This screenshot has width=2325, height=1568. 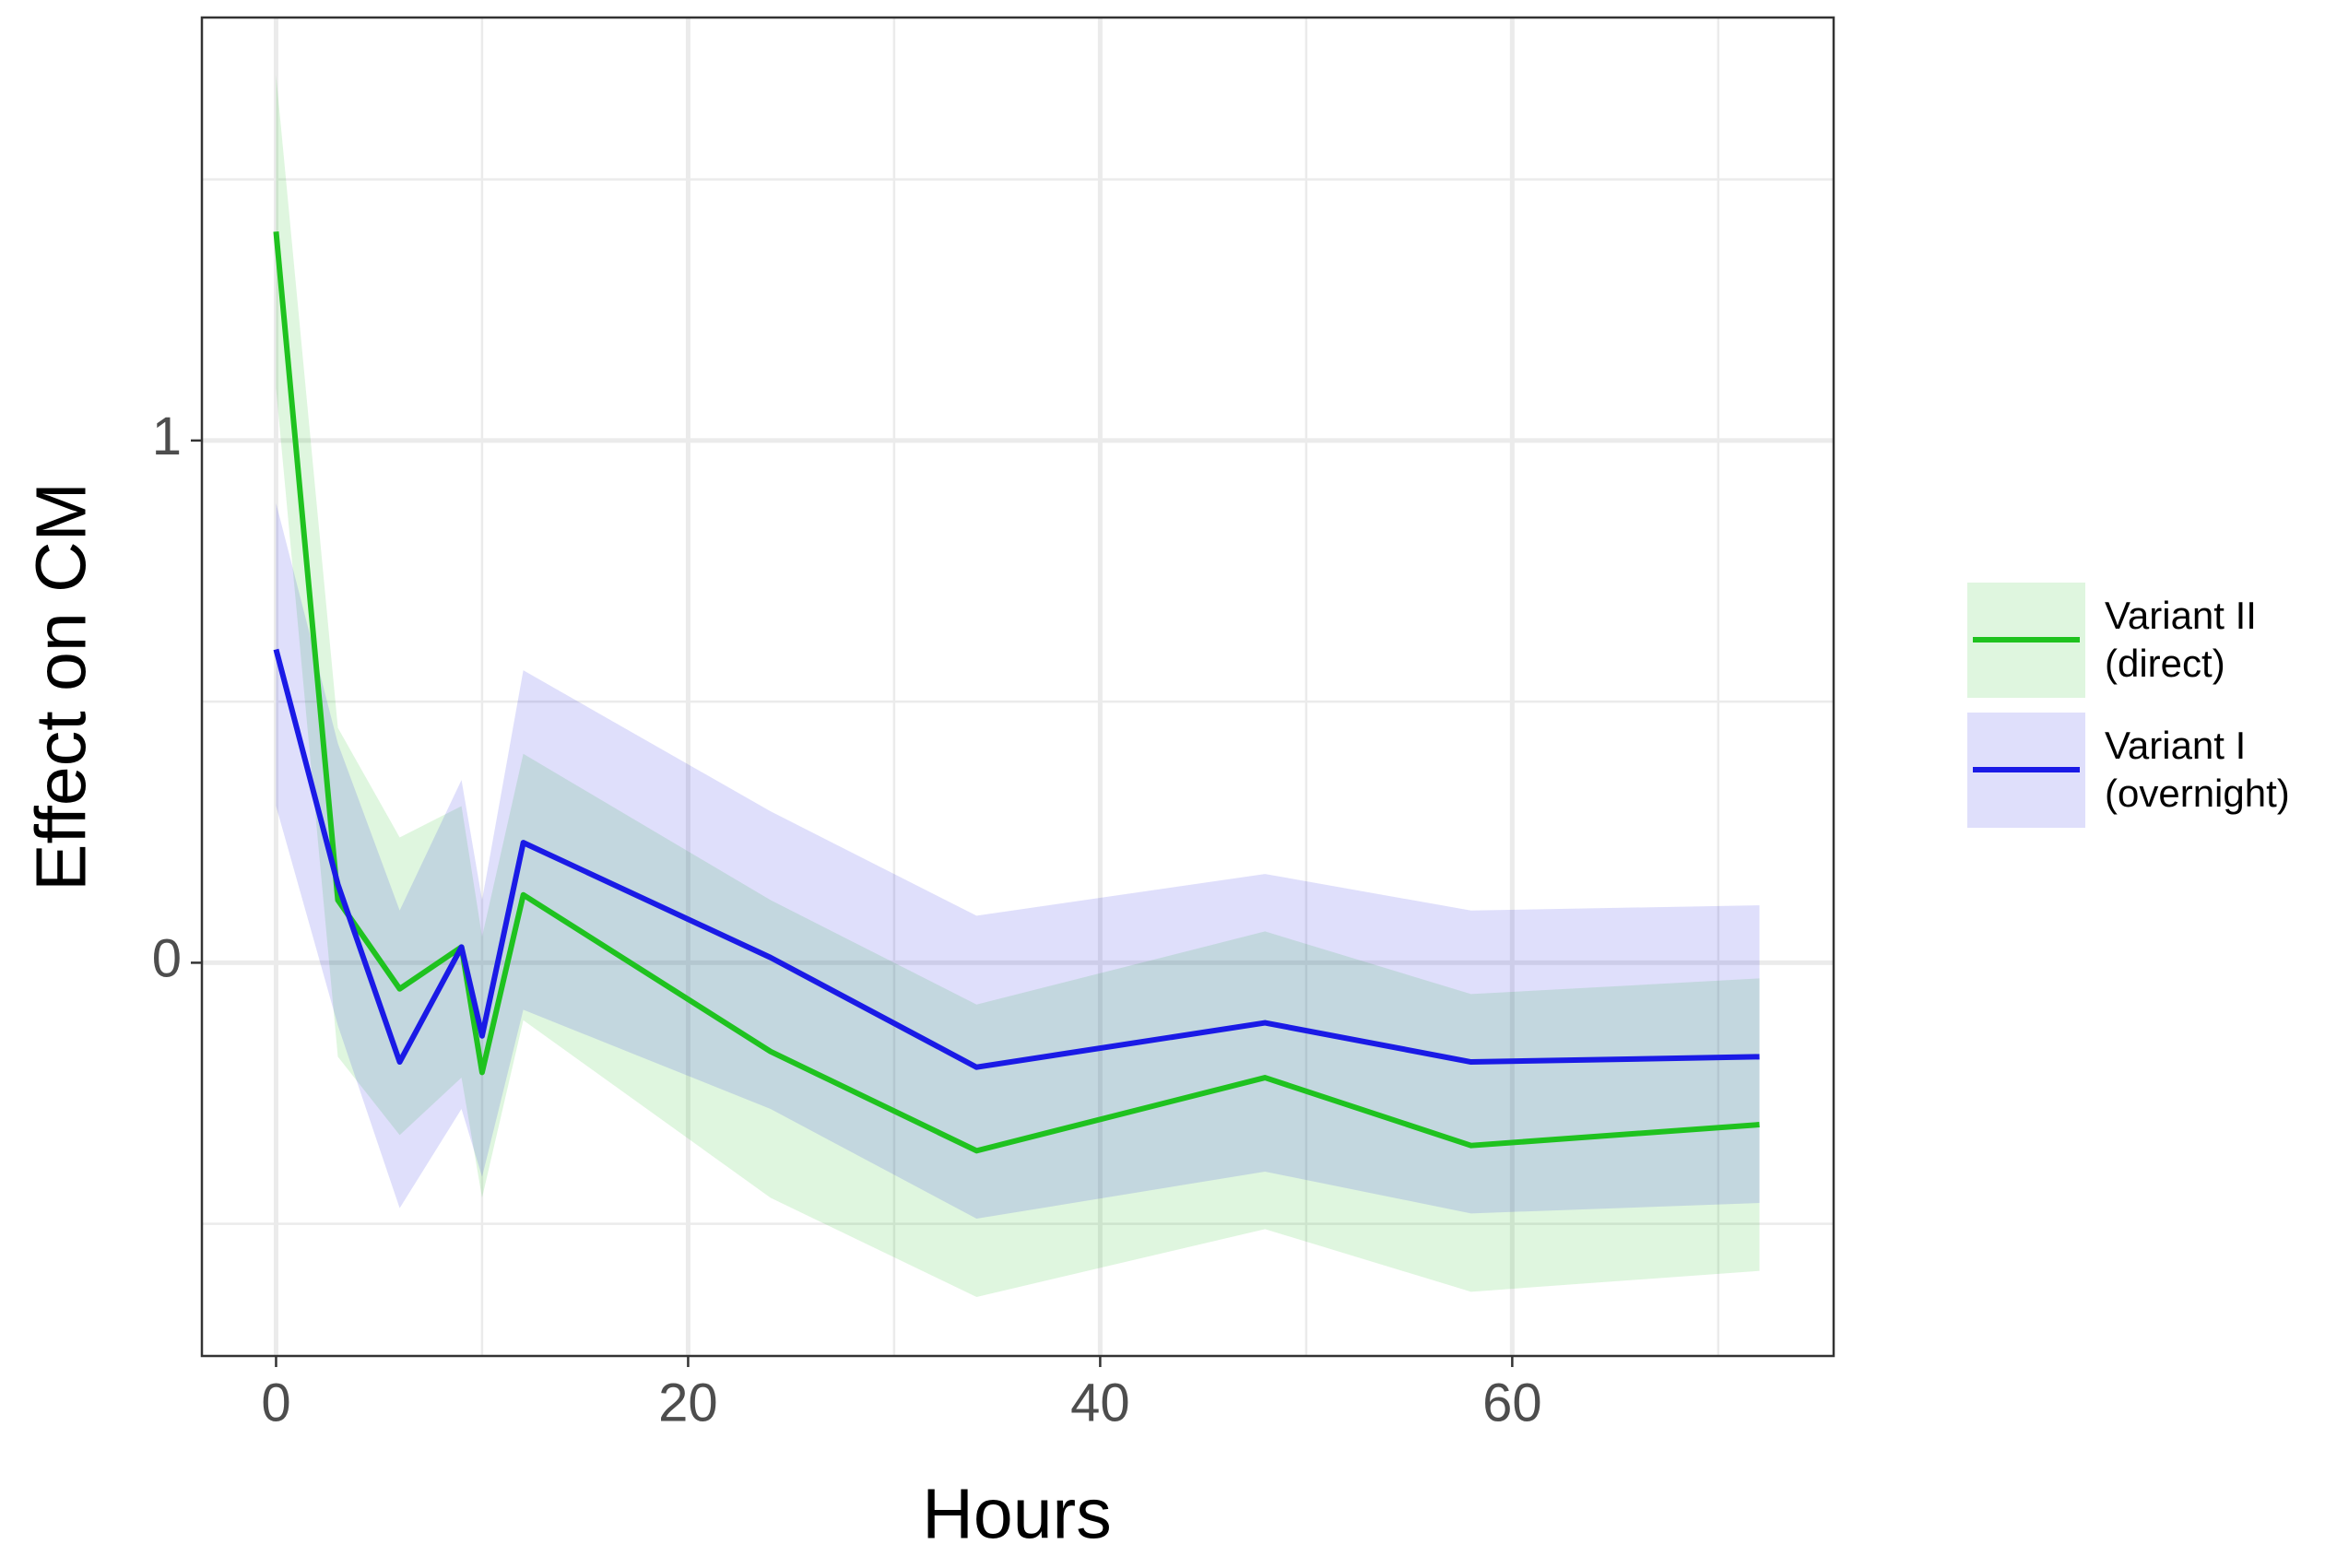 What do you see at coordinates (60, 687) in the screenshot?
I see `y-axis-title: Effect on CM` at bounding box center [60, 687].